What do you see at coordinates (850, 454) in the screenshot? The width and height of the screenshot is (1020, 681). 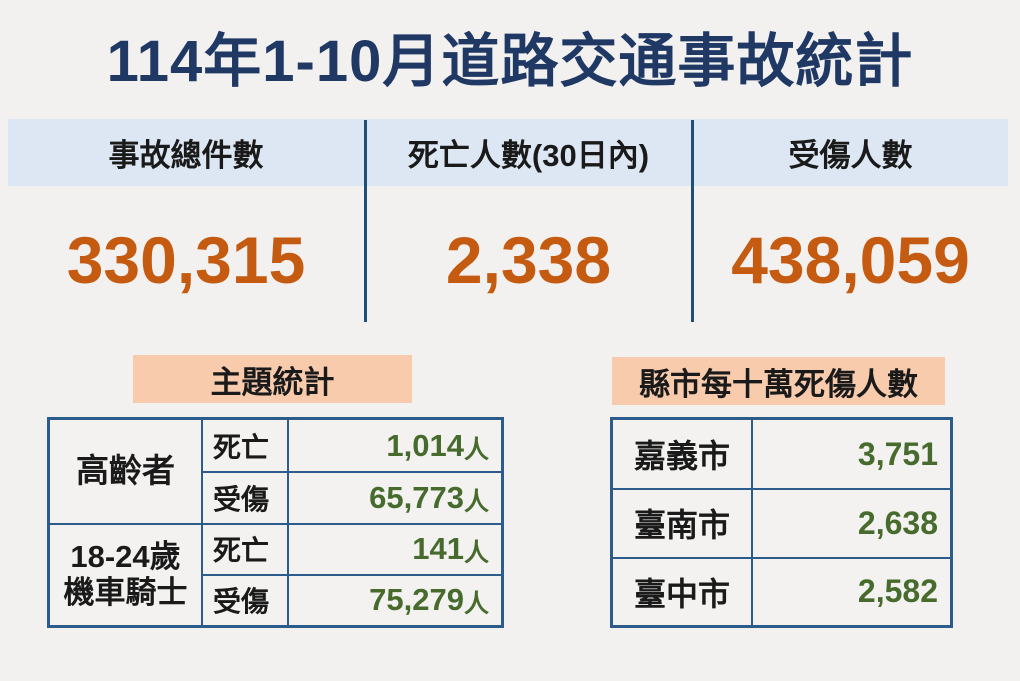 I see `city-value: 3,751` at bounding box center [850, 454].